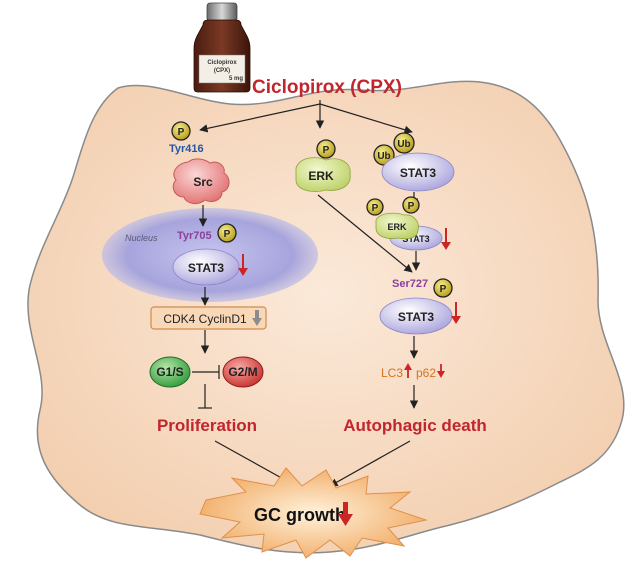 Image resolution: width=632 pixels, height=588 pixels. I want to click on src-label: Src, so click(203, 182).